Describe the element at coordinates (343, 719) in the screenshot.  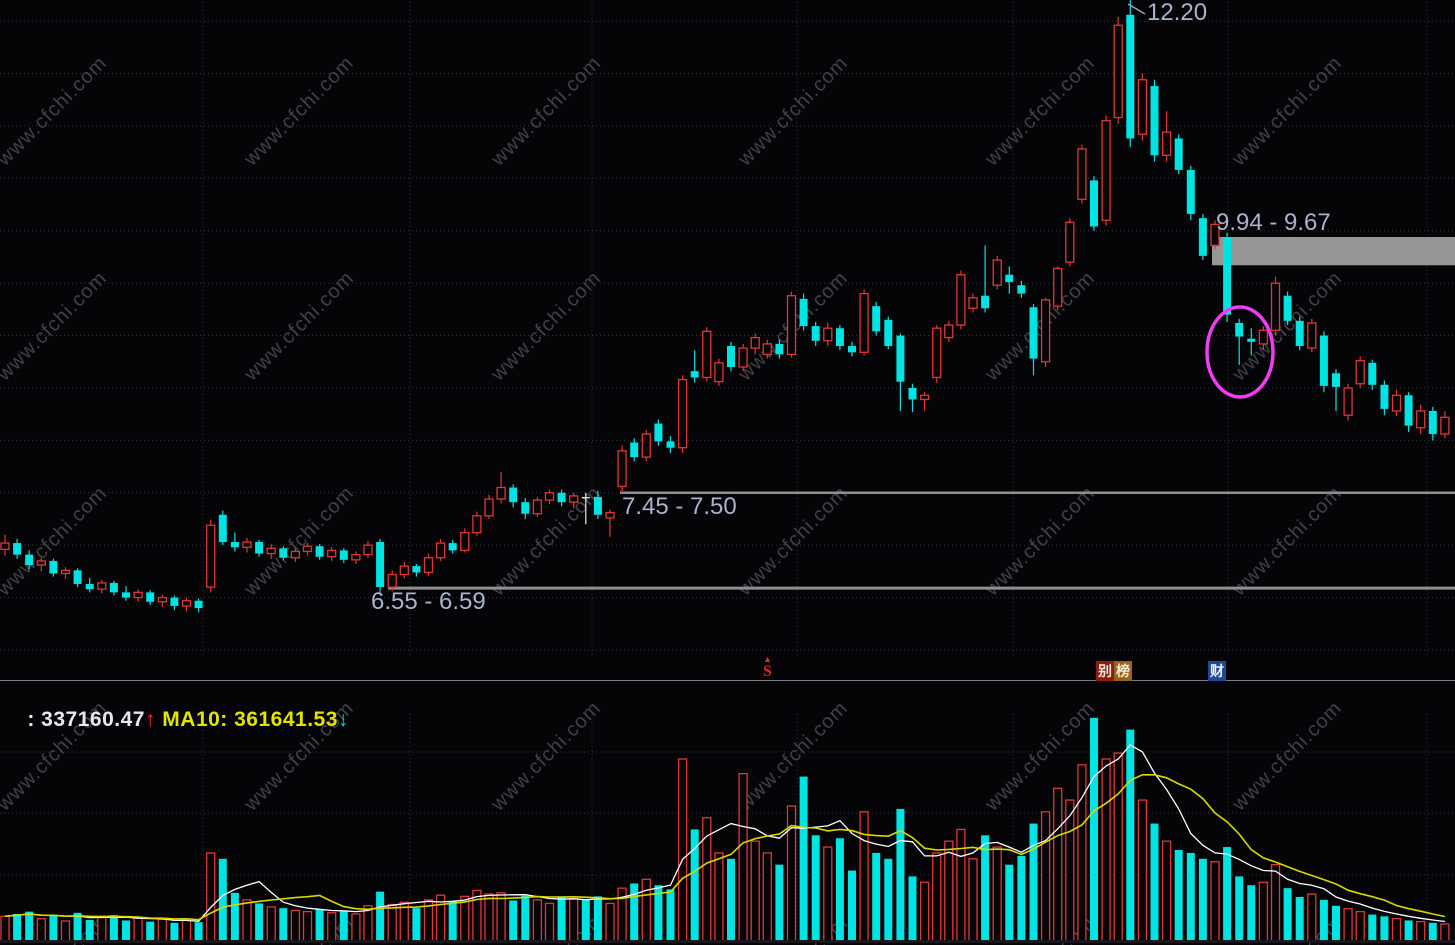
I see `down-arrow-icon: ↓` at that location.